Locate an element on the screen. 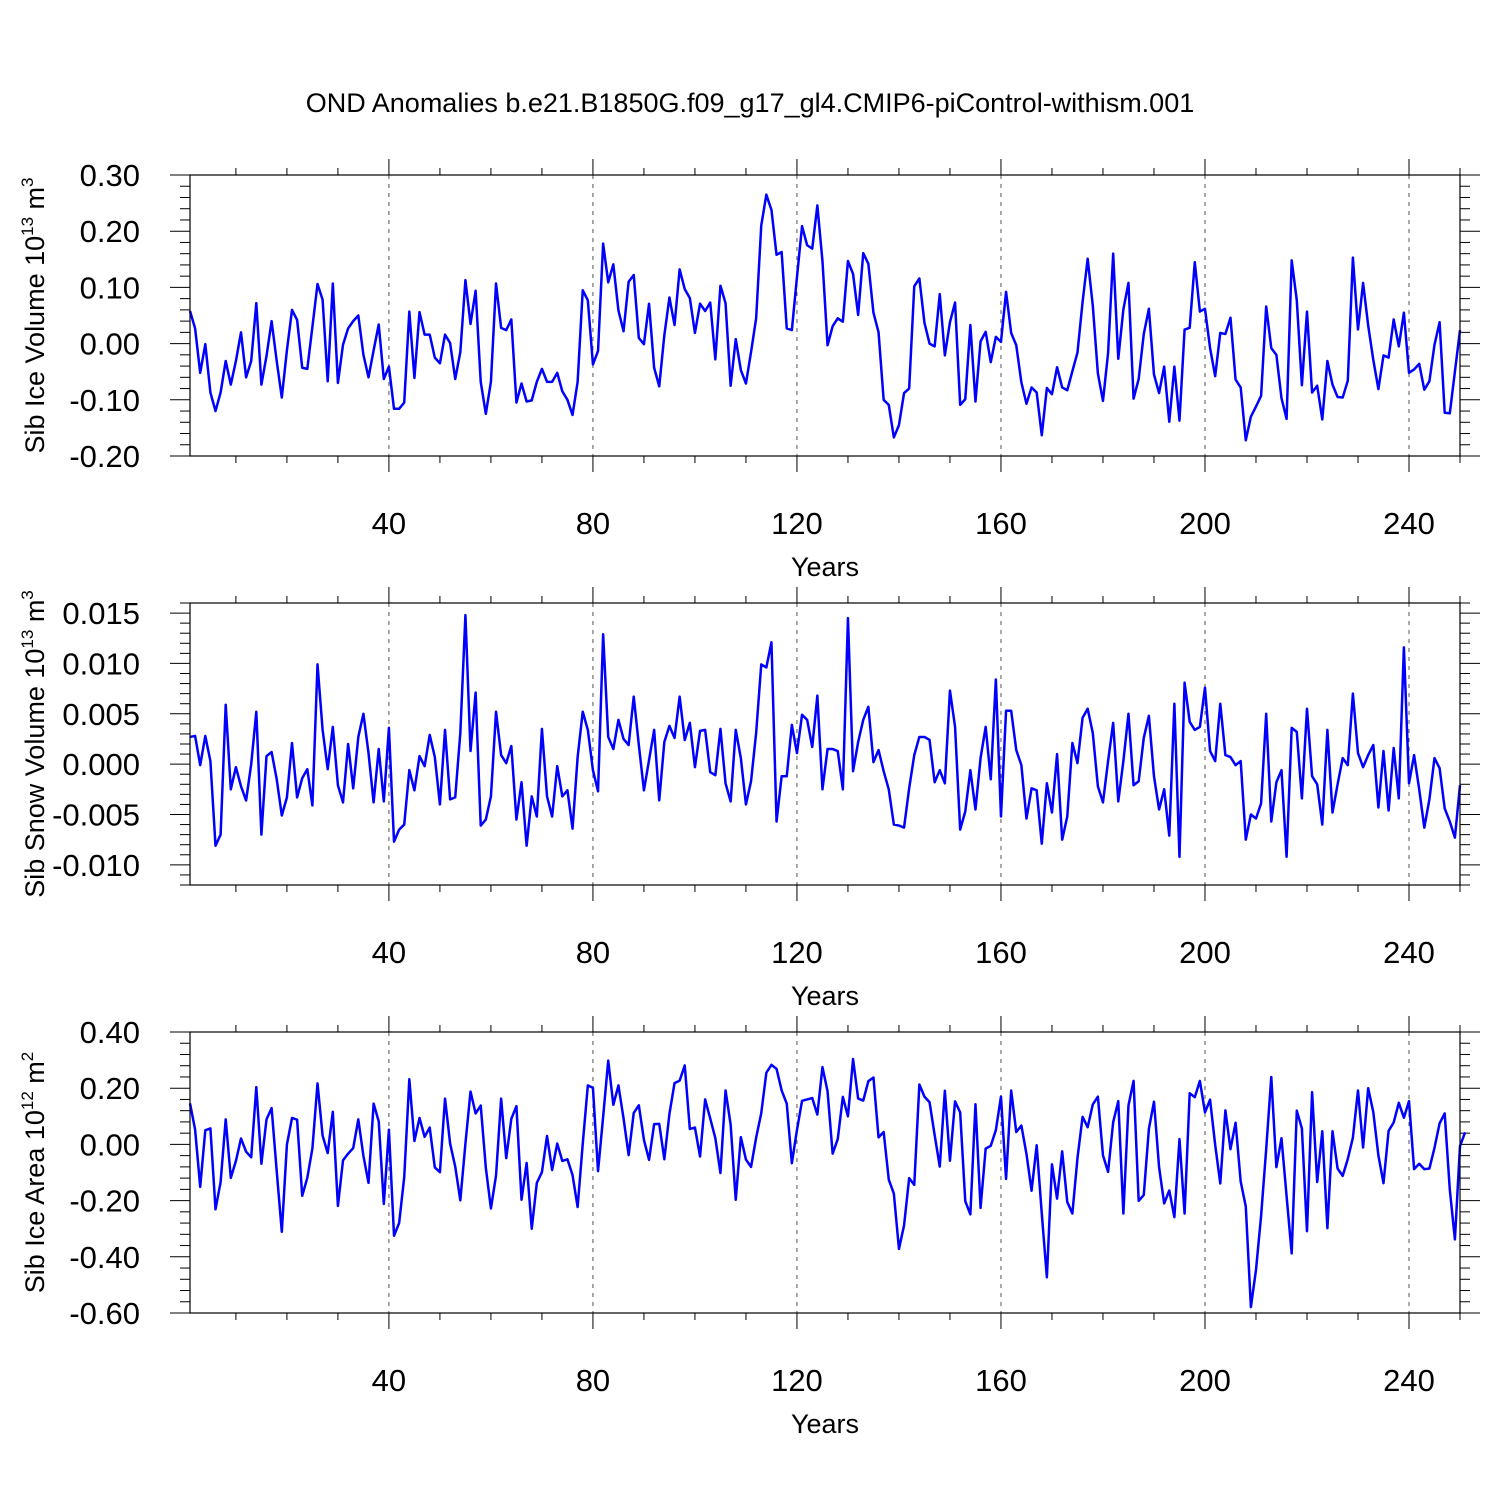 Image resolution: width=1500 pixels, height=1500 pixels. y-tick-label: 0.30 is located at coordinates (110, 175).